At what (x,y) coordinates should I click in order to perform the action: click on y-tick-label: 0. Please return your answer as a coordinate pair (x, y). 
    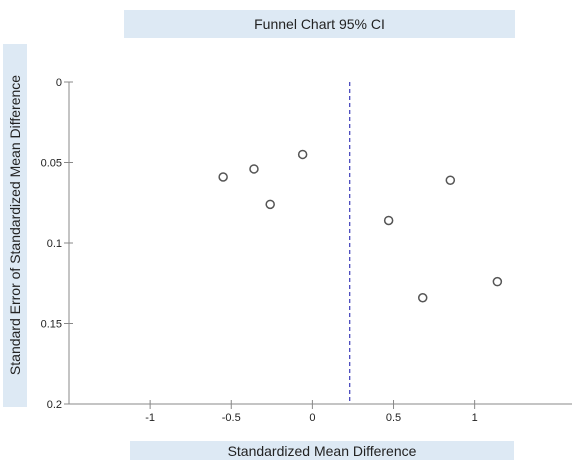
    Looking at the image, I should click on (59, 83).